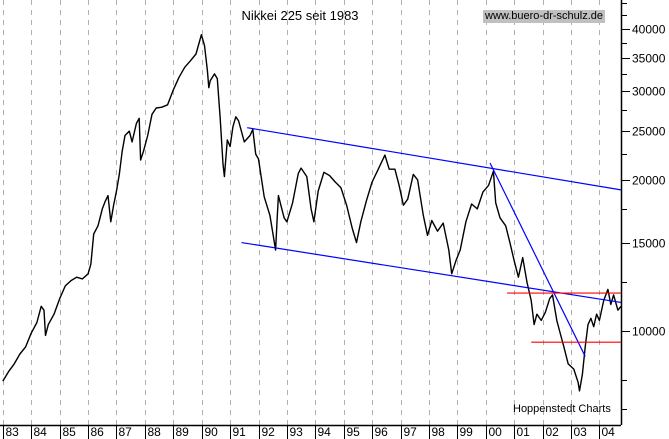 This screenshot has height=439, width=669. I want to click on x-tick-label-97: 97, so click(411, 432).